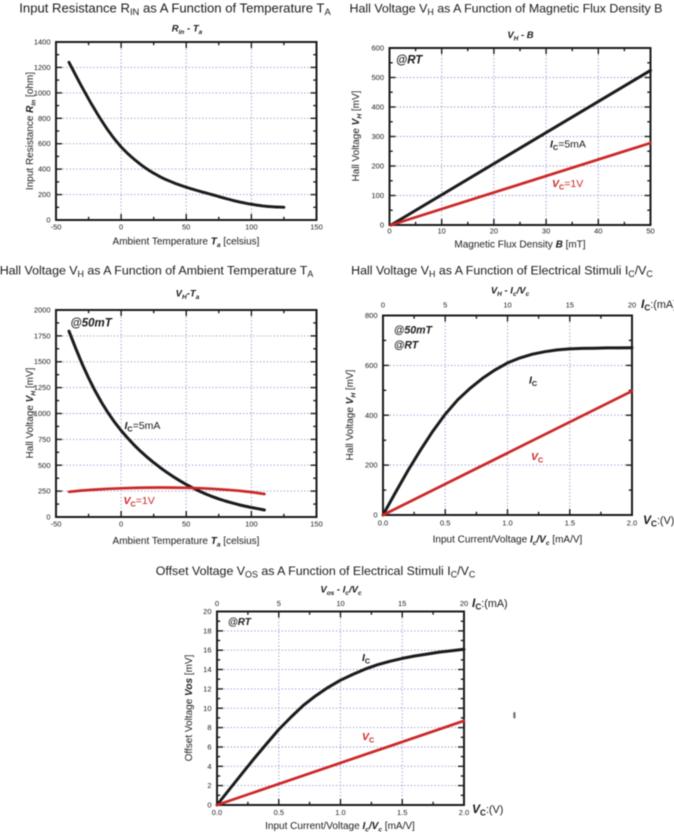 The image size is (674, 836). I want to click on svg-text: 8, so click(209, 727).